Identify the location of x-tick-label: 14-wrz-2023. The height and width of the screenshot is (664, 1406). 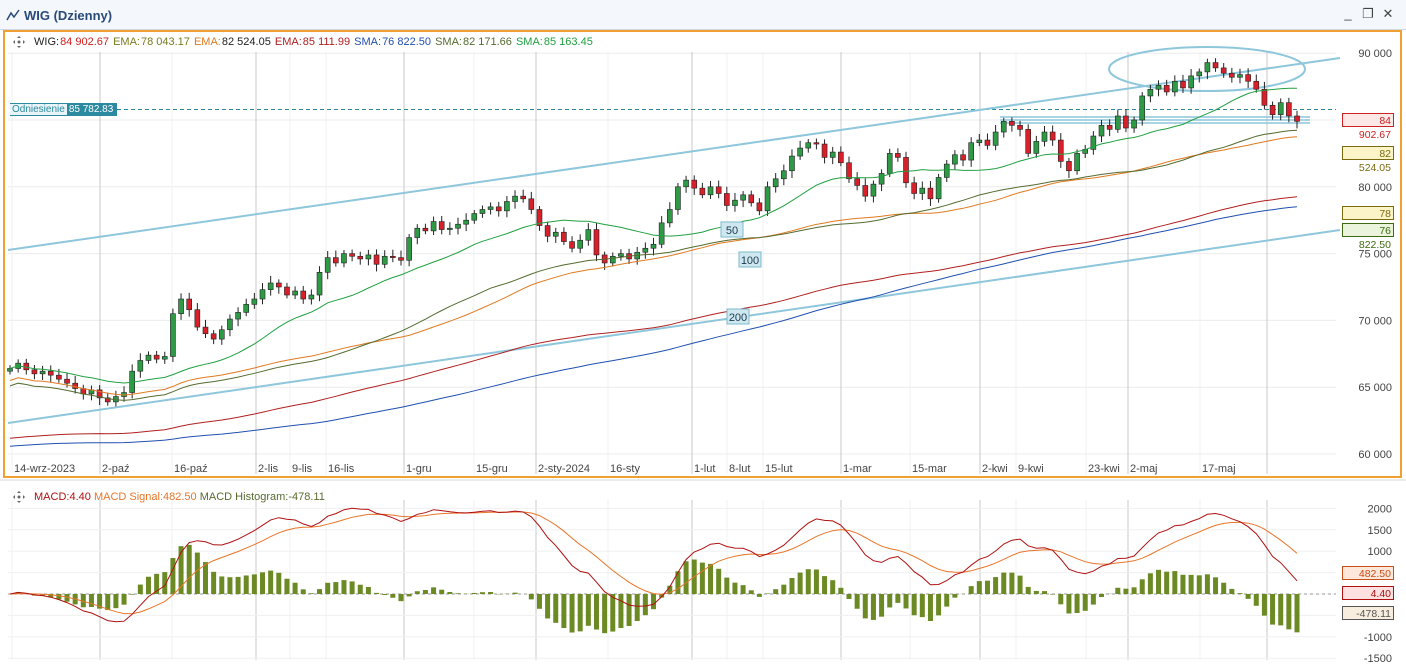
(44, 469).